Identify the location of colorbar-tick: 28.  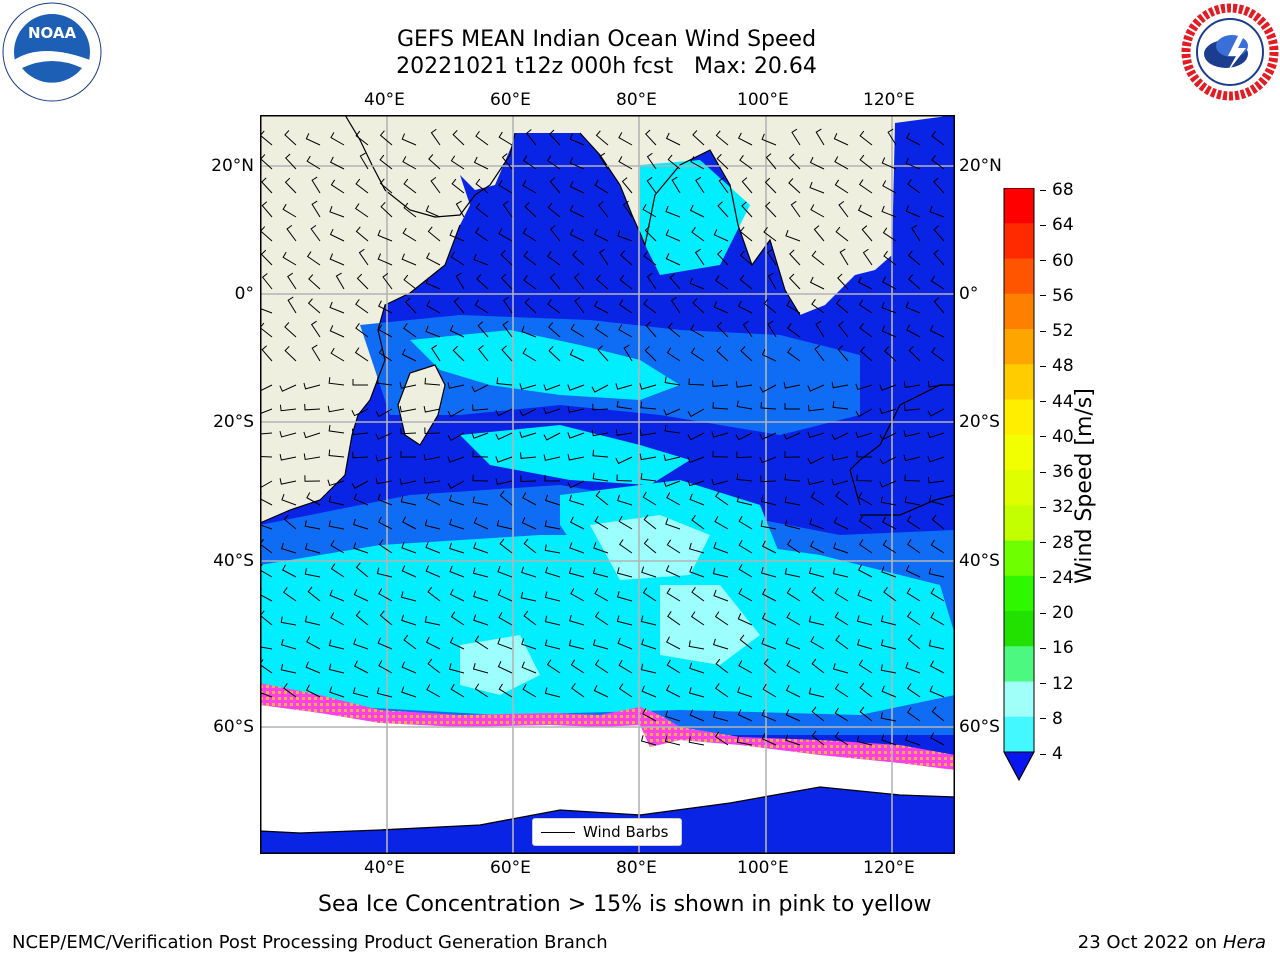
(1057, 543).